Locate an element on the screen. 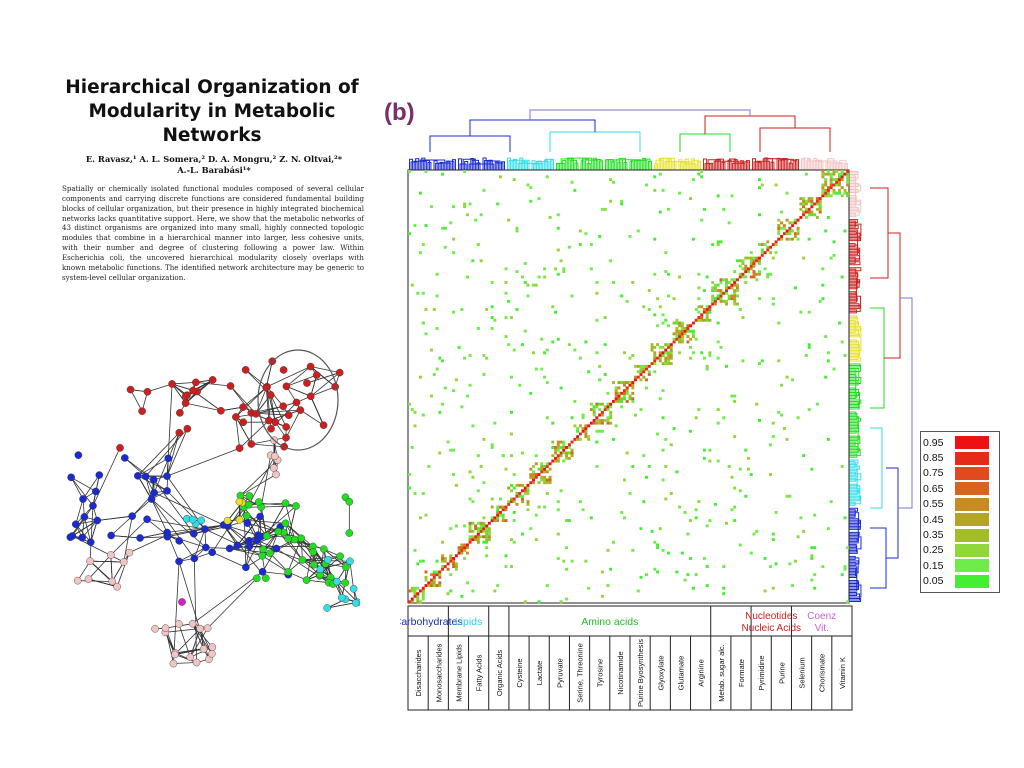 The width and height of the screenshot is (1024, 768). legend-label: 0.05 is located at coordinates (933, 581).